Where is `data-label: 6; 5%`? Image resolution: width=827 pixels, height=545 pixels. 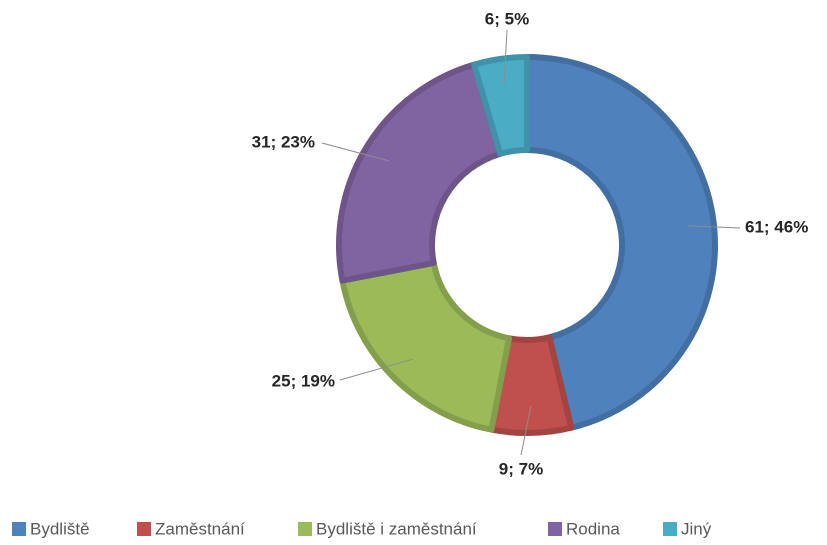 data-label: 6; 5% is located at coordinates (507, 18).